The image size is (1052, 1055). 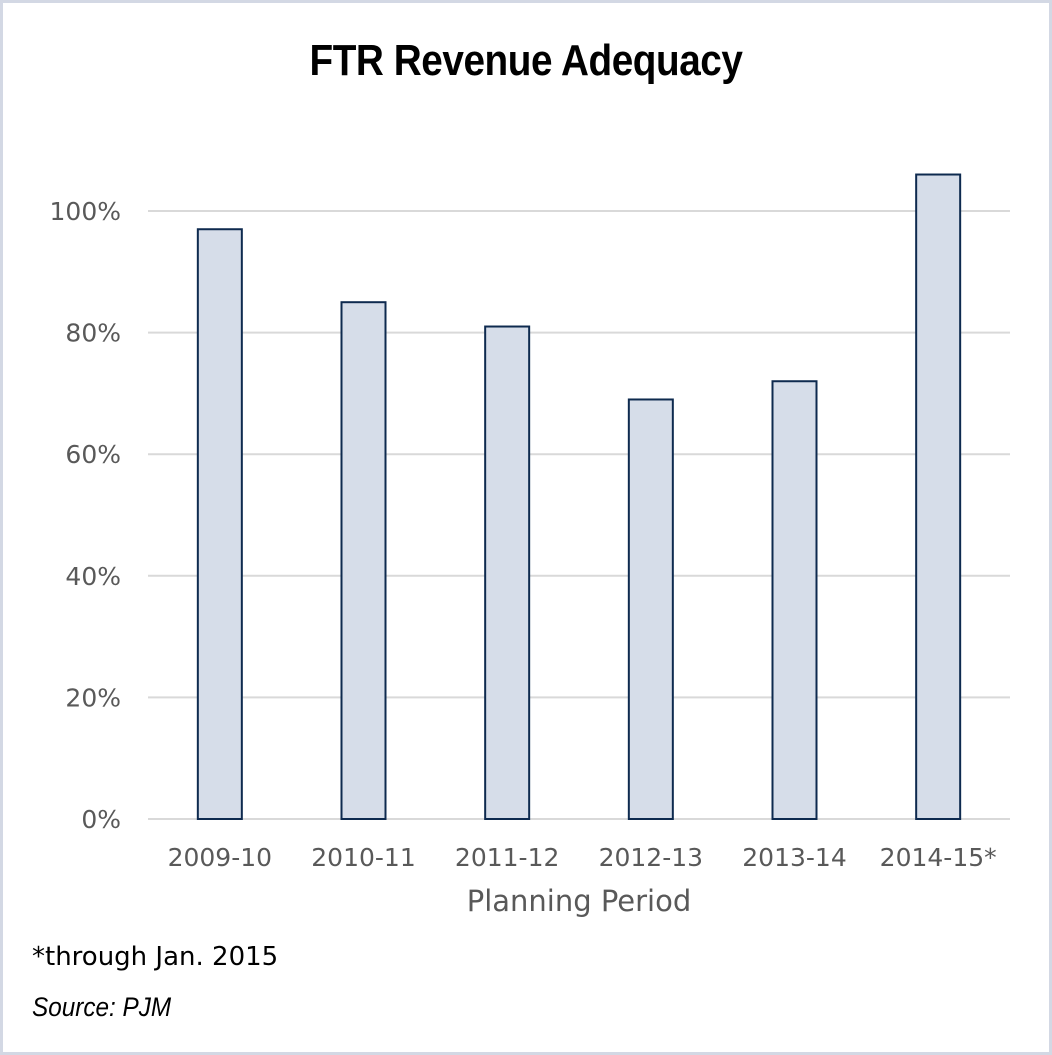 What do you see at coordinates (794, 857) in the screenshot?
I see `x-tick-label: 2013-14` at bounding box center [794, 857].